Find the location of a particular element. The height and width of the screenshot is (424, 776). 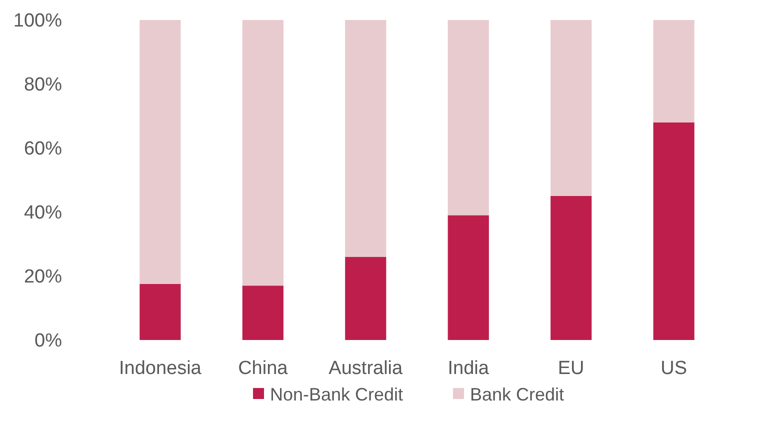

x-tick-label: India is located at coordinates (469, 368).